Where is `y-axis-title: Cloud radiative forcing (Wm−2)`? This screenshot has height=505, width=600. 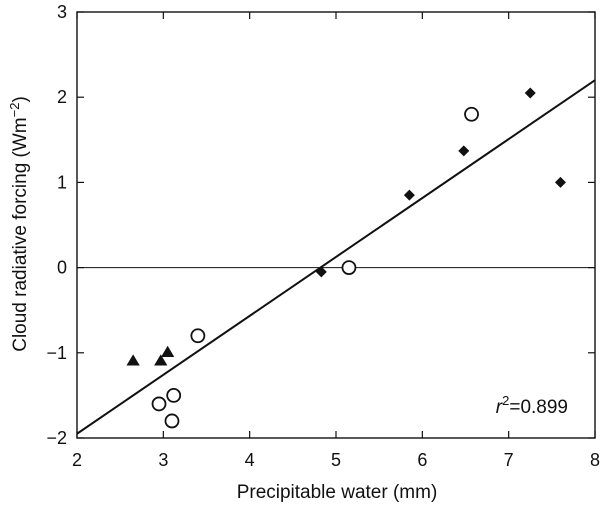
y-axis-title: Cloud radiative forcing (Wm−2) is located at coordinates (19, 224).